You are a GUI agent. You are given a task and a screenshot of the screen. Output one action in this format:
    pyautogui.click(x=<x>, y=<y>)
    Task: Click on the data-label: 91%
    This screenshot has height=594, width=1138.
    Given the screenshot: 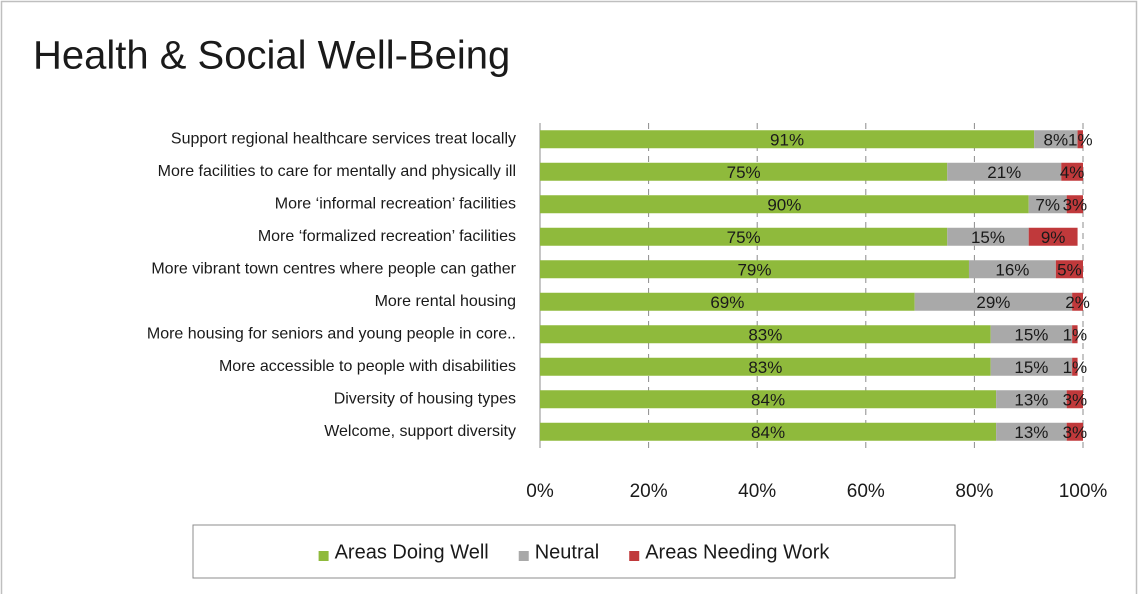 What is the action you would take?
    pyautogui.click(x=787, y=140)
    